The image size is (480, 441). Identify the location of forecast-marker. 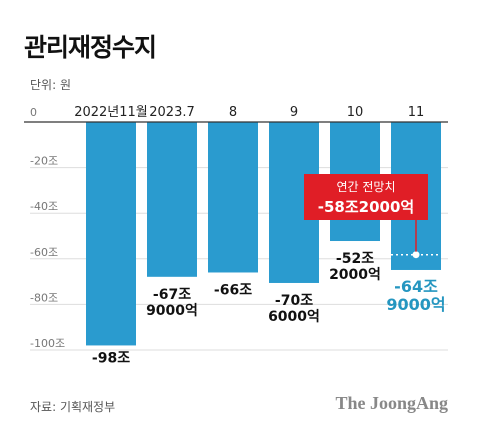
(416, 255).